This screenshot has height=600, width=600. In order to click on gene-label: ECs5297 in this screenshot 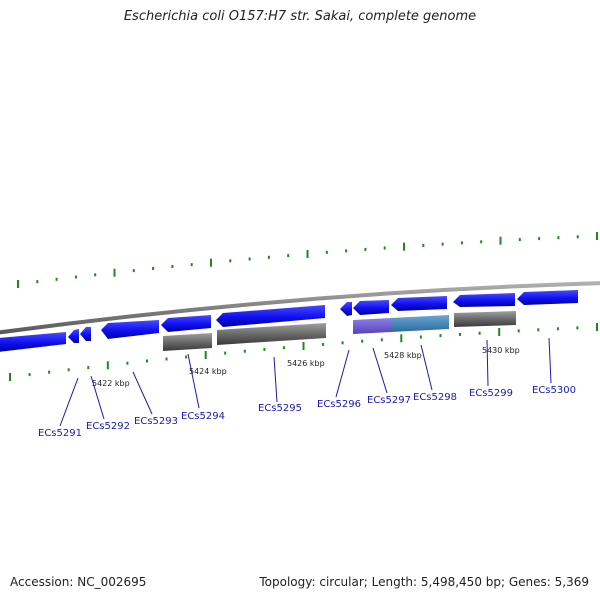, I will do `click(389, 400)`.